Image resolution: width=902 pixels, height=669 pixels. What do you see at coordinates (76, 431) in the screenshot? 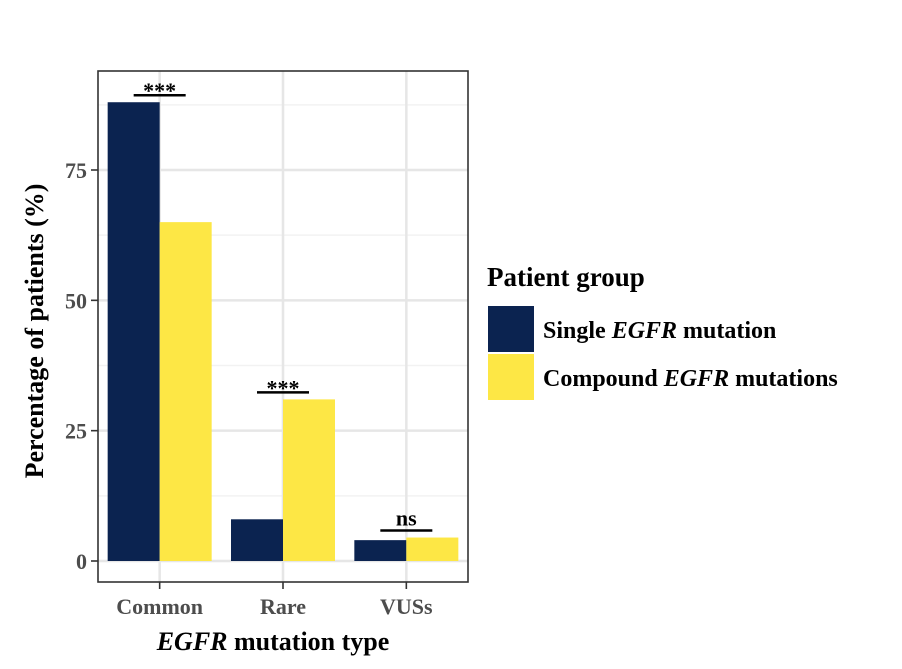
I see `y-tick-label: 25` at bounding box center [76, 431].